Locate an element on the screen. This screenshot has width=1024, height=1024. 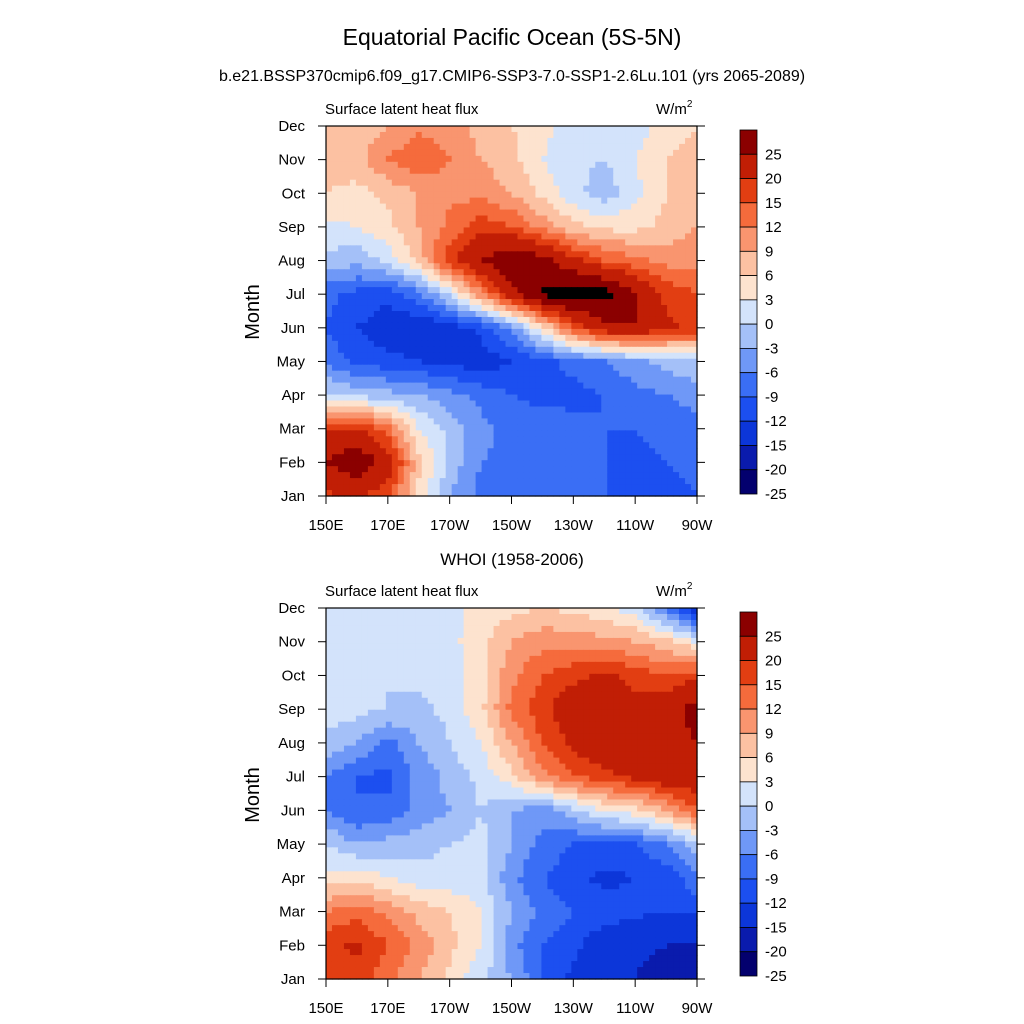
colorbar-swatch is located at coordinates (748, 385).